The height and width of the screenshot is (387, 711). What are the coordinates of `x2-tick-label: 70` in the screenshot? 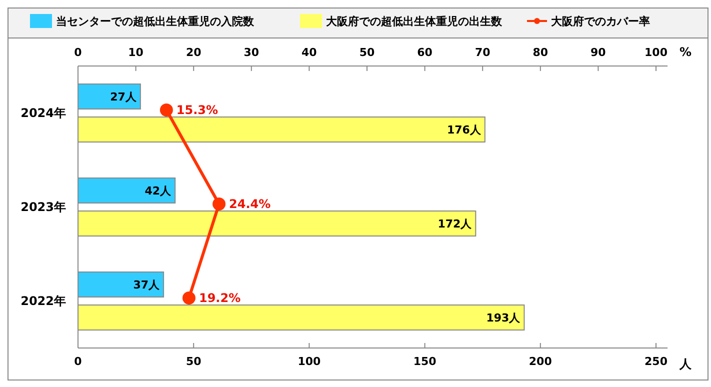 It's located at (482, 52).